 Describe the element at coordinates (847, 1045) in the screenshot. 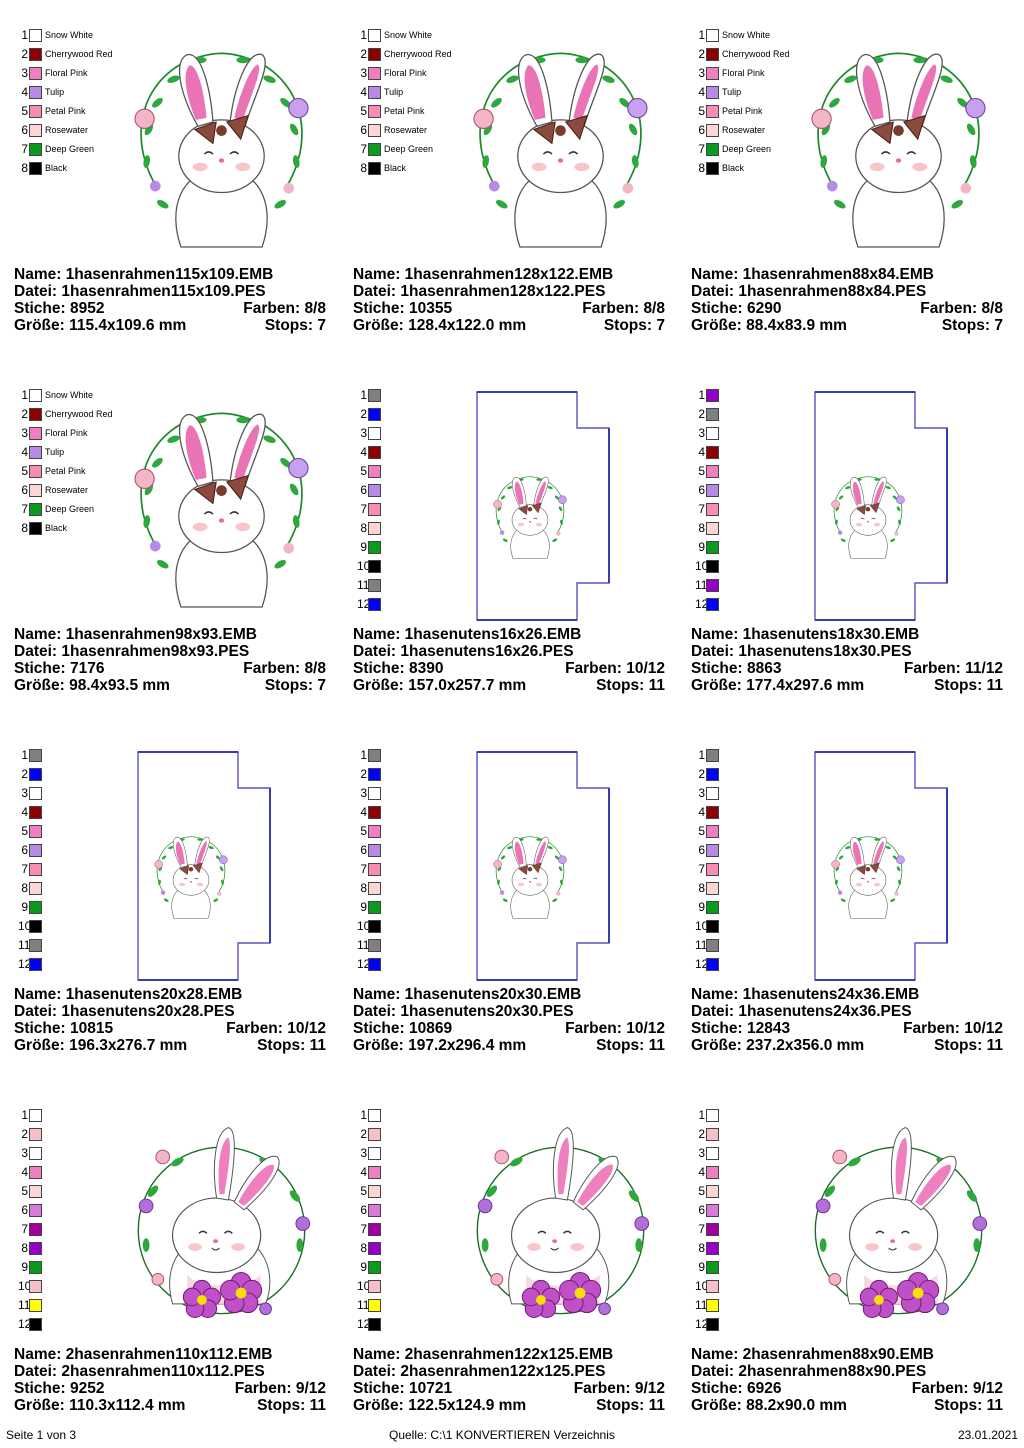

I see `design-size-line: Größe: 237.2x356.0 mm Stops: 11` at that location.